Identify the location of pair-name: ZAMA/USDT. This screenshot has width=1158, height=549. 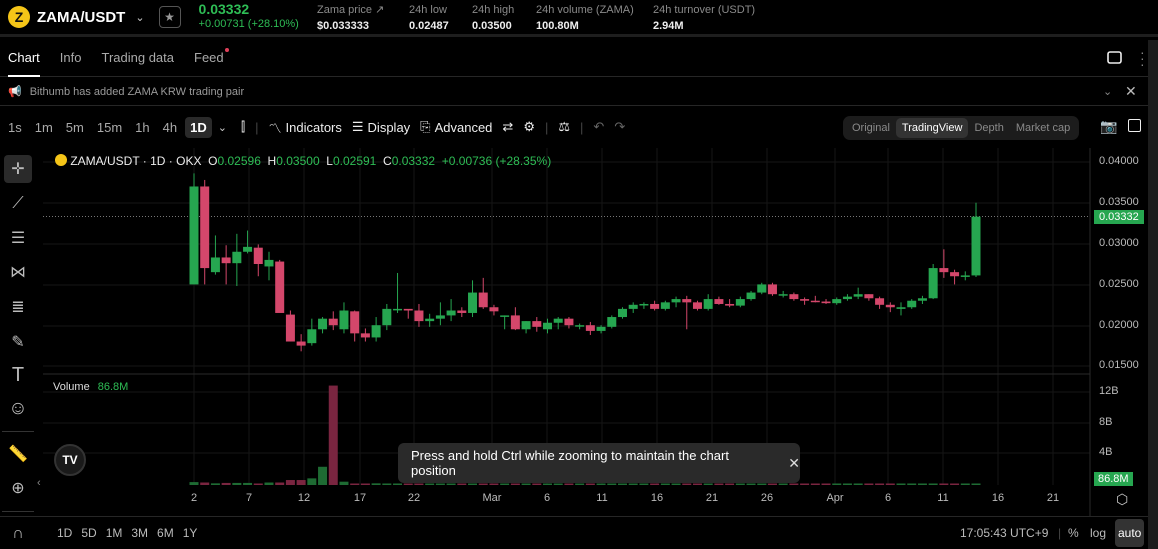
(81, 17).